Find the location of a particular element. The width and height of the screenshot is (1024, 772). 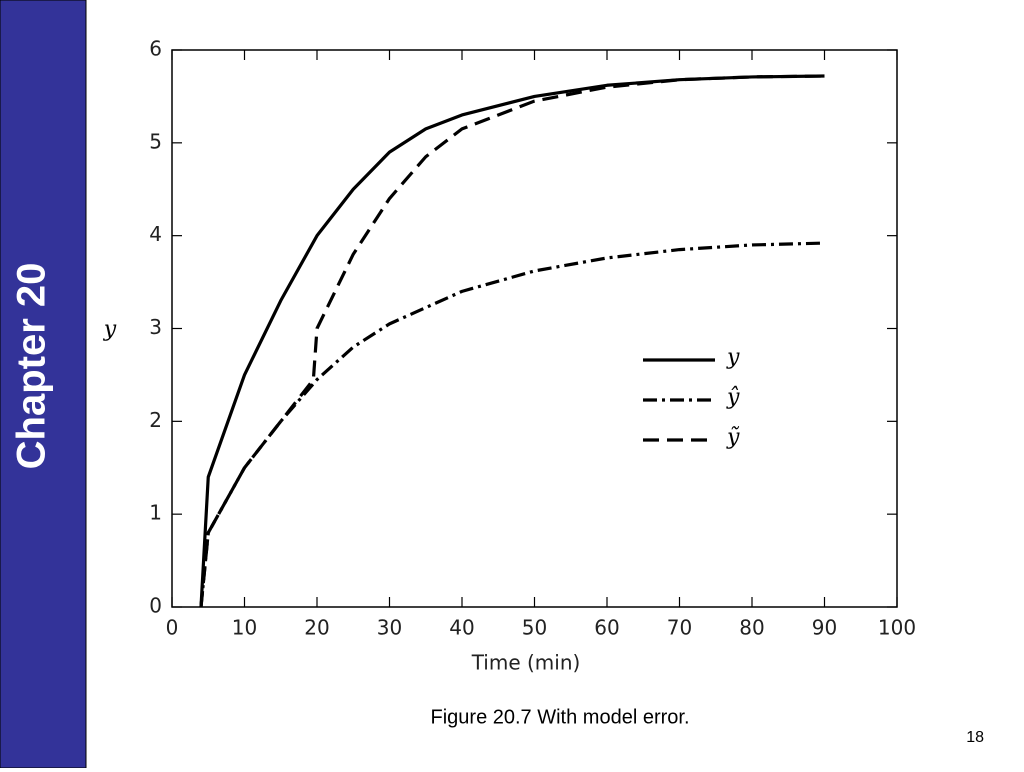

y-tick-label: 2 is located at coordinates (155, 420).